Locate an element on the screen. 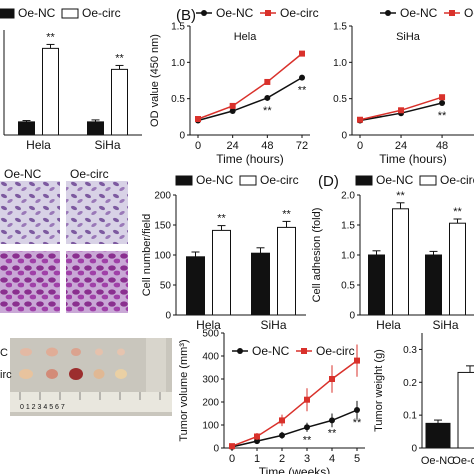  micrograph-nc-siha is located at coordinates (30, 282).